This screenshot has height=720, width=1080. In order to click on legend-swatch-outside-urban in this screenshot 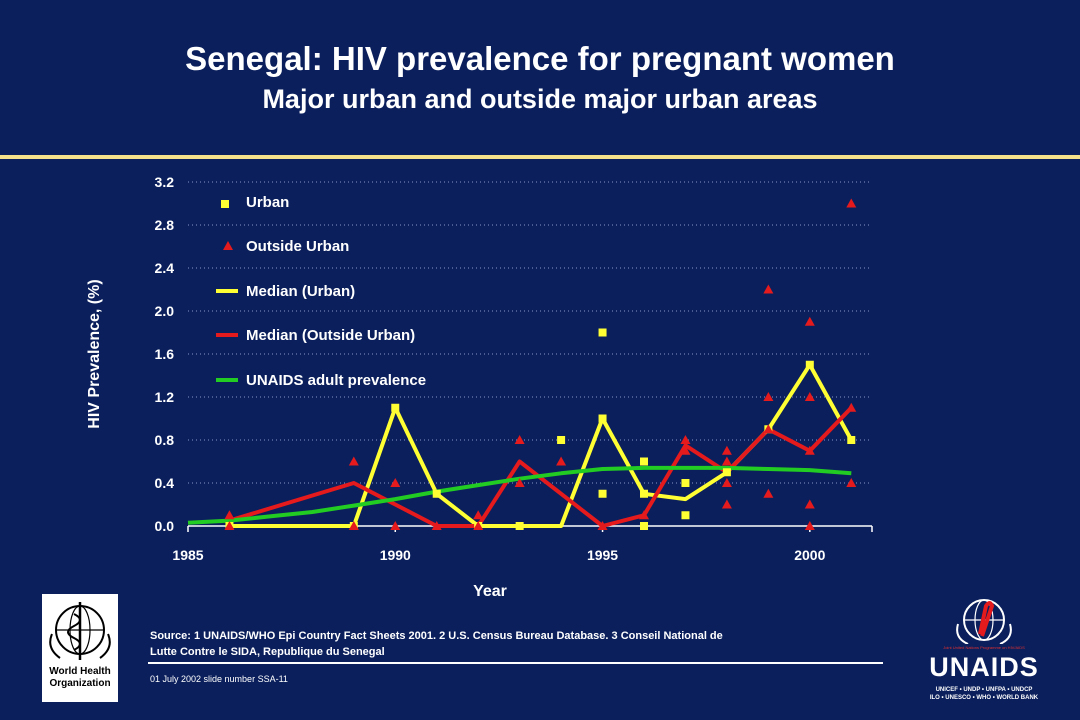, I will do `click(228, 245)`.